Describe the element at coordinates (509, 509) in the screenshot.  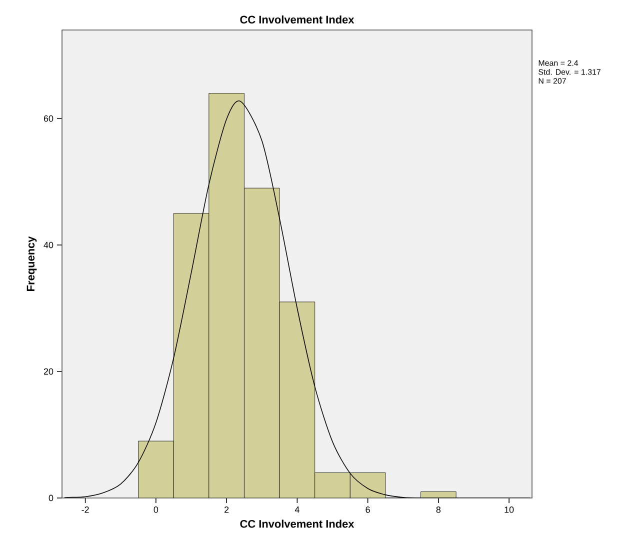
I see `x-tick-label: 10` at that location.